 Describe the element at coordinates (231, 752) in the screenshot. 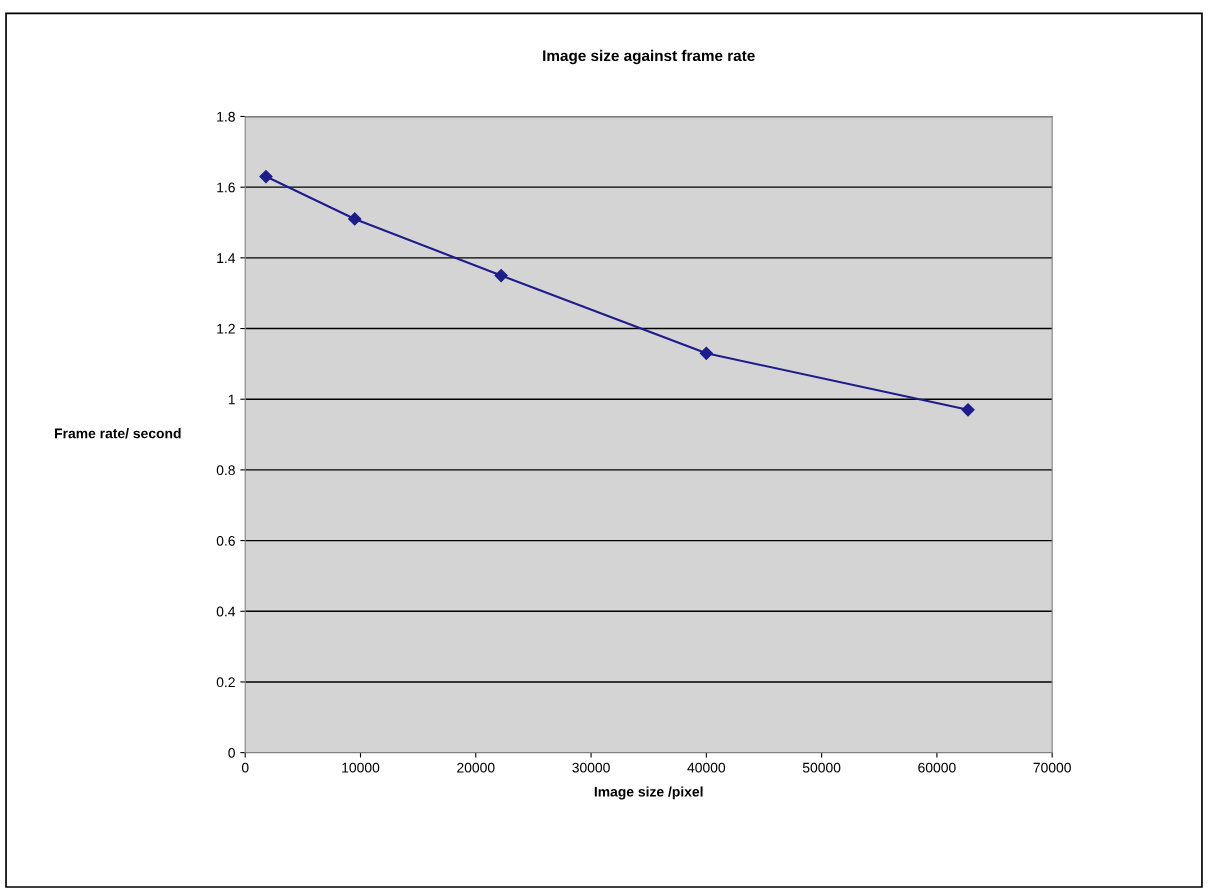

I see `y-tick-label: 0` at that location.